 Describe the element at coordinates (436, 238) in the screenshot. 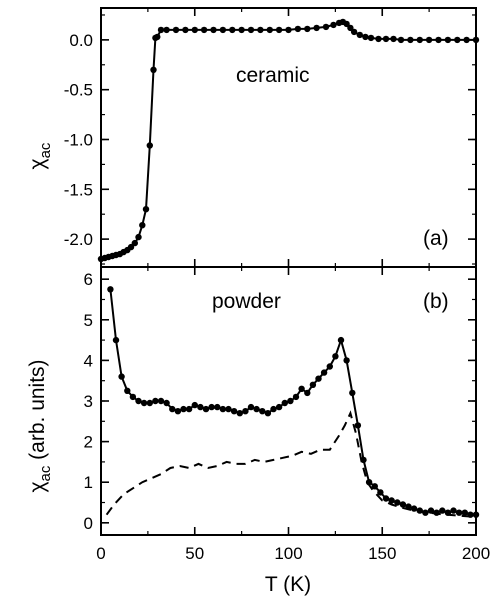

I see `panel-a-label: (a)` at that location.